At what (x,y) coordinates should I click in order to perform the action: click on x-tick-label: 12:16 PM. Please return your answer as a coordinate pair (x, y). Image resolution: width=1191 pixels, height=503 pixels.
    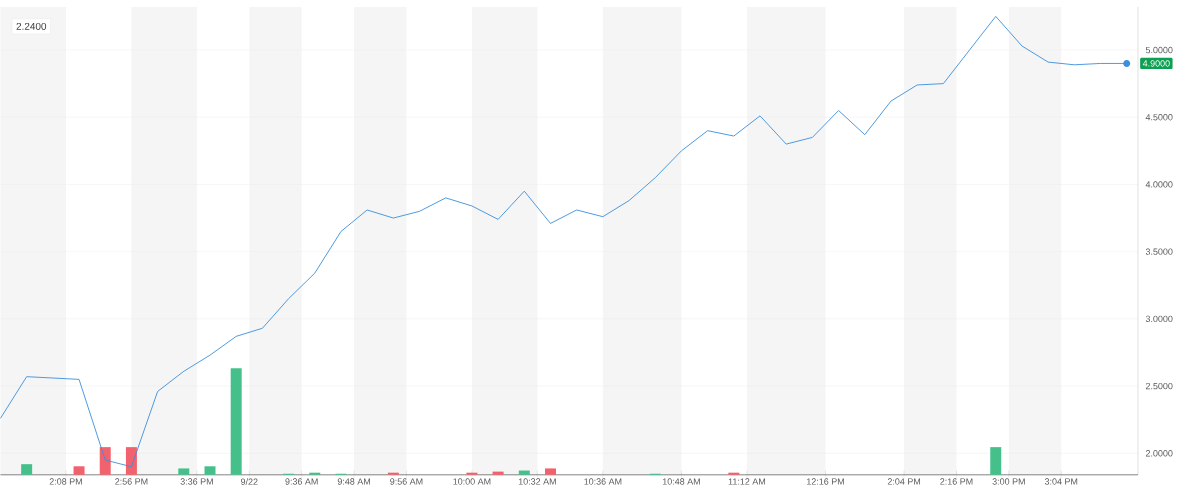
    Looking at the image, I should click on (825, 481).